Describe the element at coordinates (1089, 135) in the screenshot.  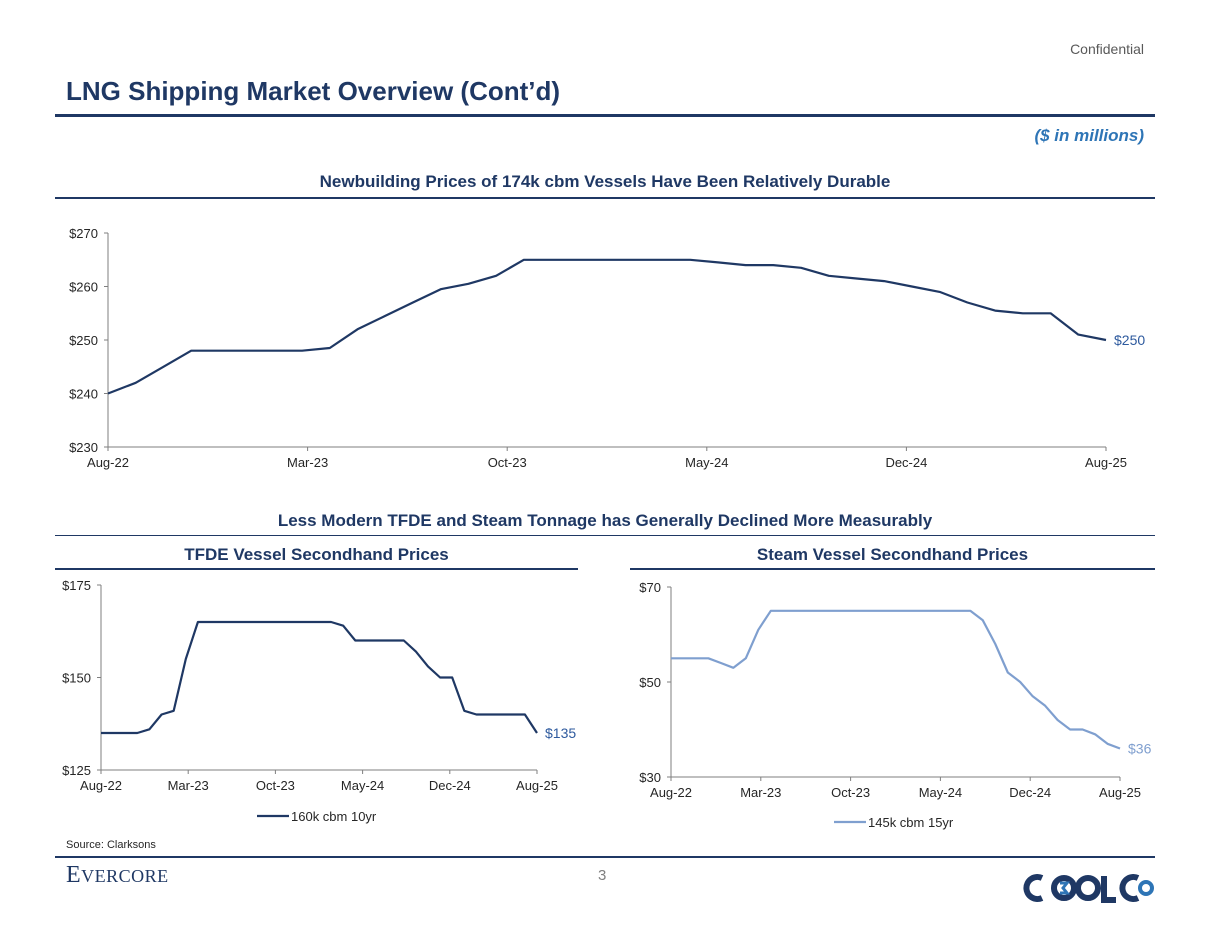
I see `units-note: ($ in millions)` at that location.